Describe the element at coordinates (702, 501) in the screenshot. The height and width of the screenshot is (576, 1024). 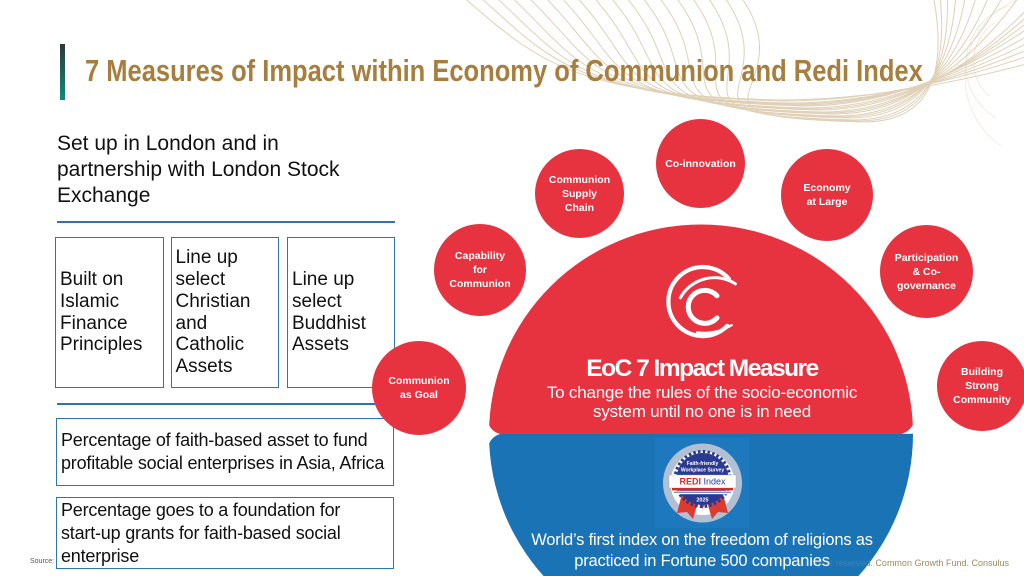
I see `svg-text: 2025` at that location.